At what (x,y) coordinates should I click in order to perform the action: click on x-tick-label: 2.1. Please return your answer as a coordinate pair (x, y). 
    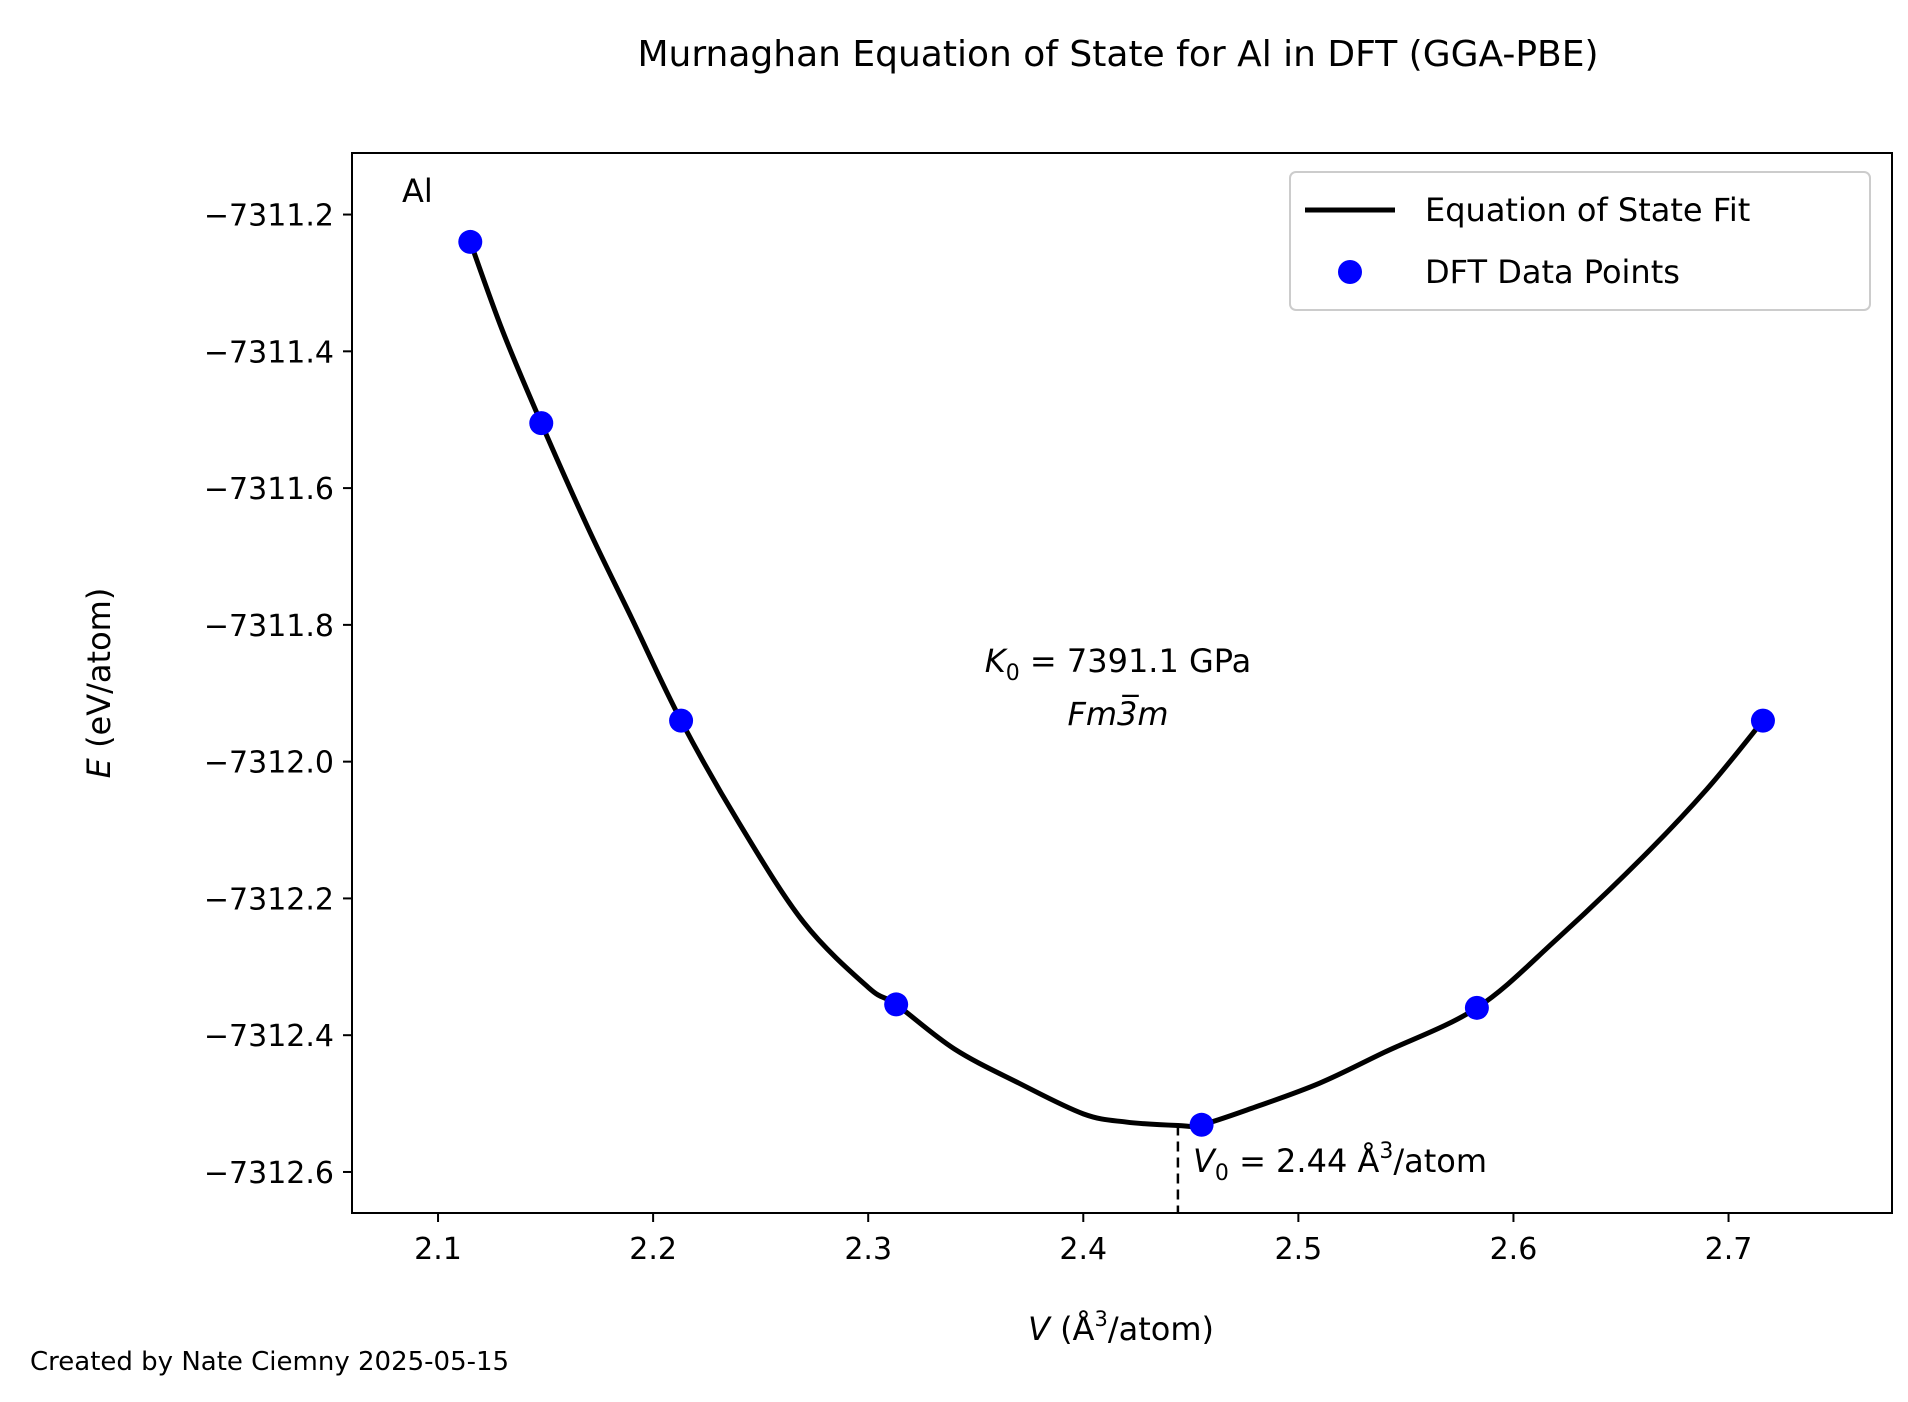
    Looking at the image, I should click on (438, 1249).